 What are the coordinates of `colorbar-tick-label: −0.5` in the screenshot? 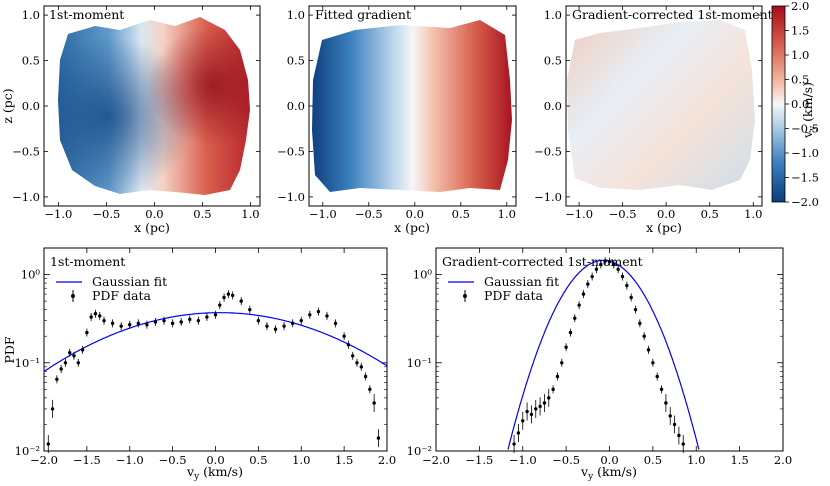 It's located at (805, 129).